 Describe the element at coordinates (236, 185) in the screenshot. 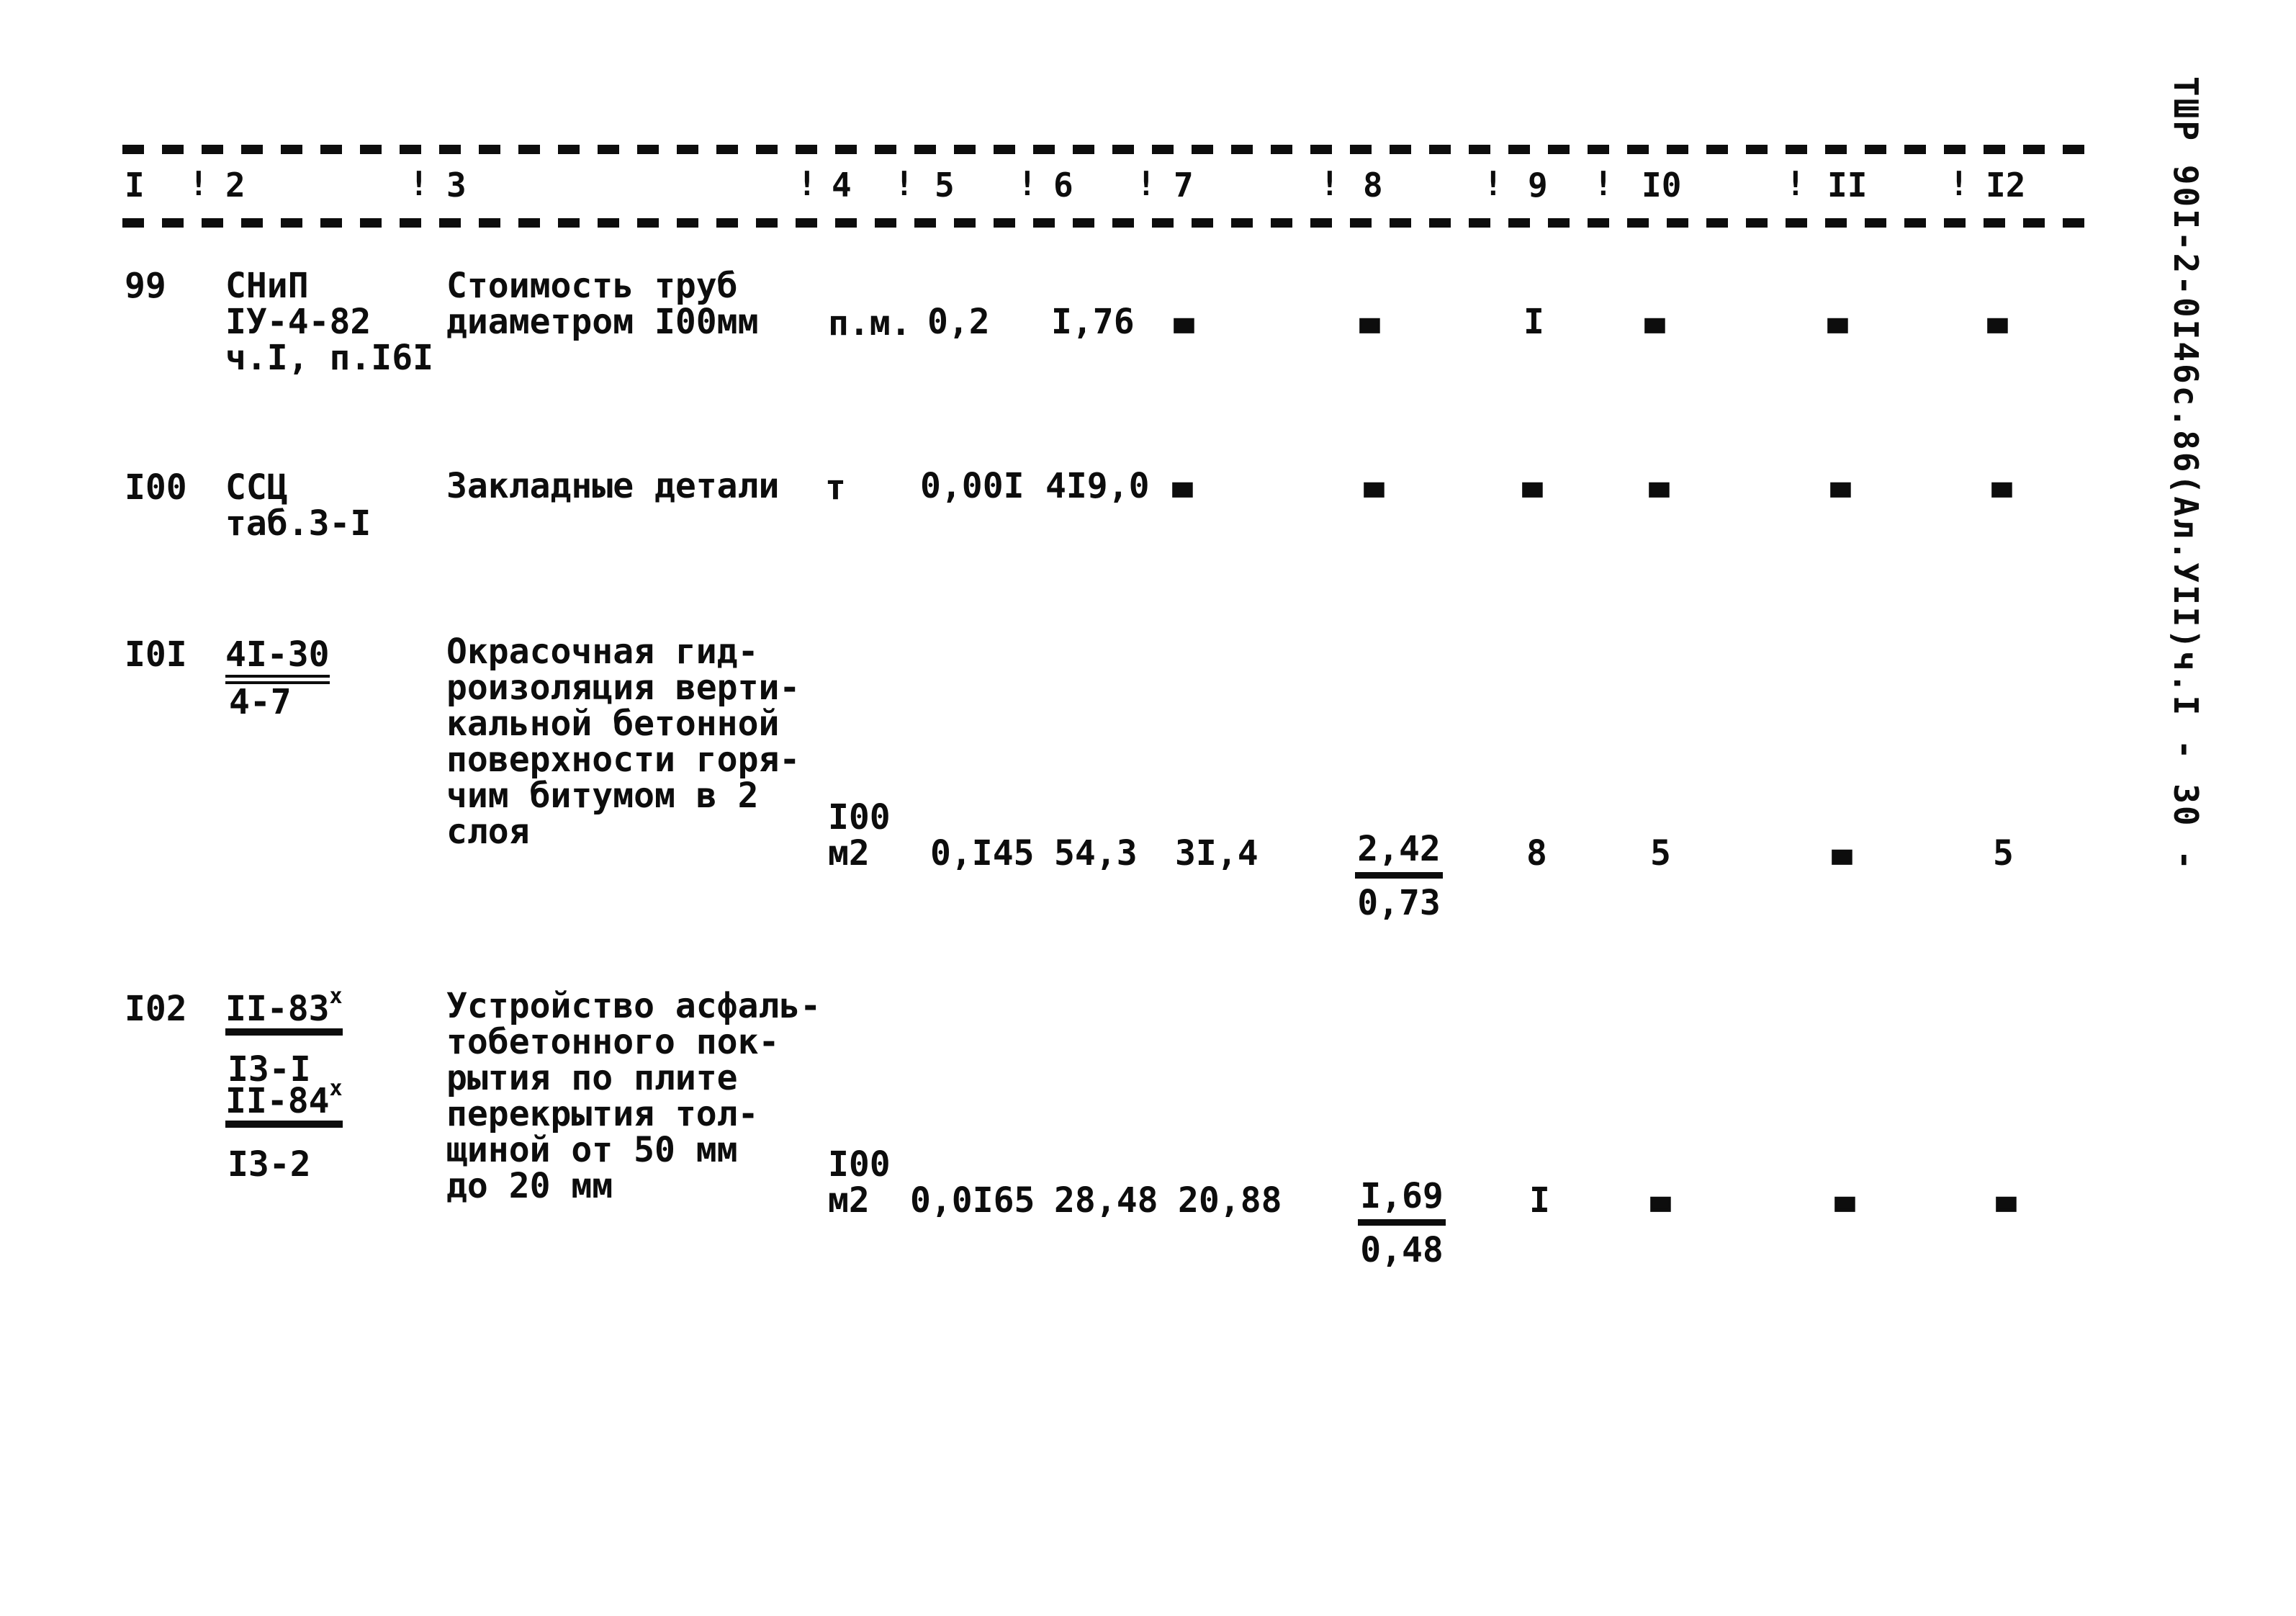

I see `column-header-2: 2` at that location.